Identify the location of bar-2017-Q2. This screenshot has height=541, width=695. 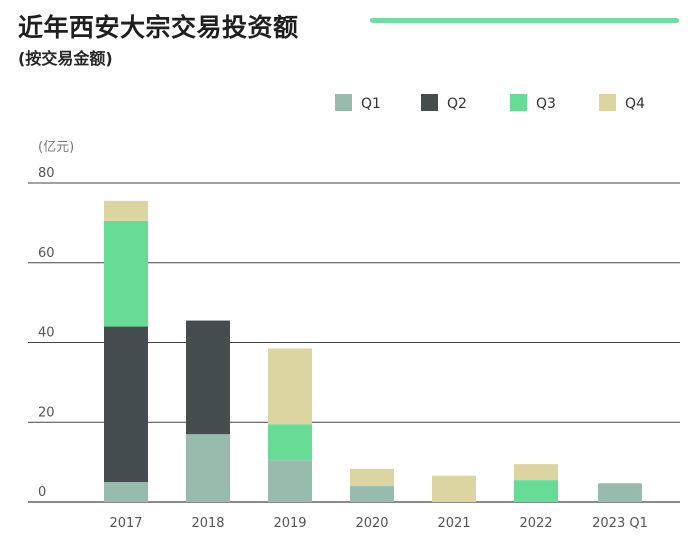
(126, 404).